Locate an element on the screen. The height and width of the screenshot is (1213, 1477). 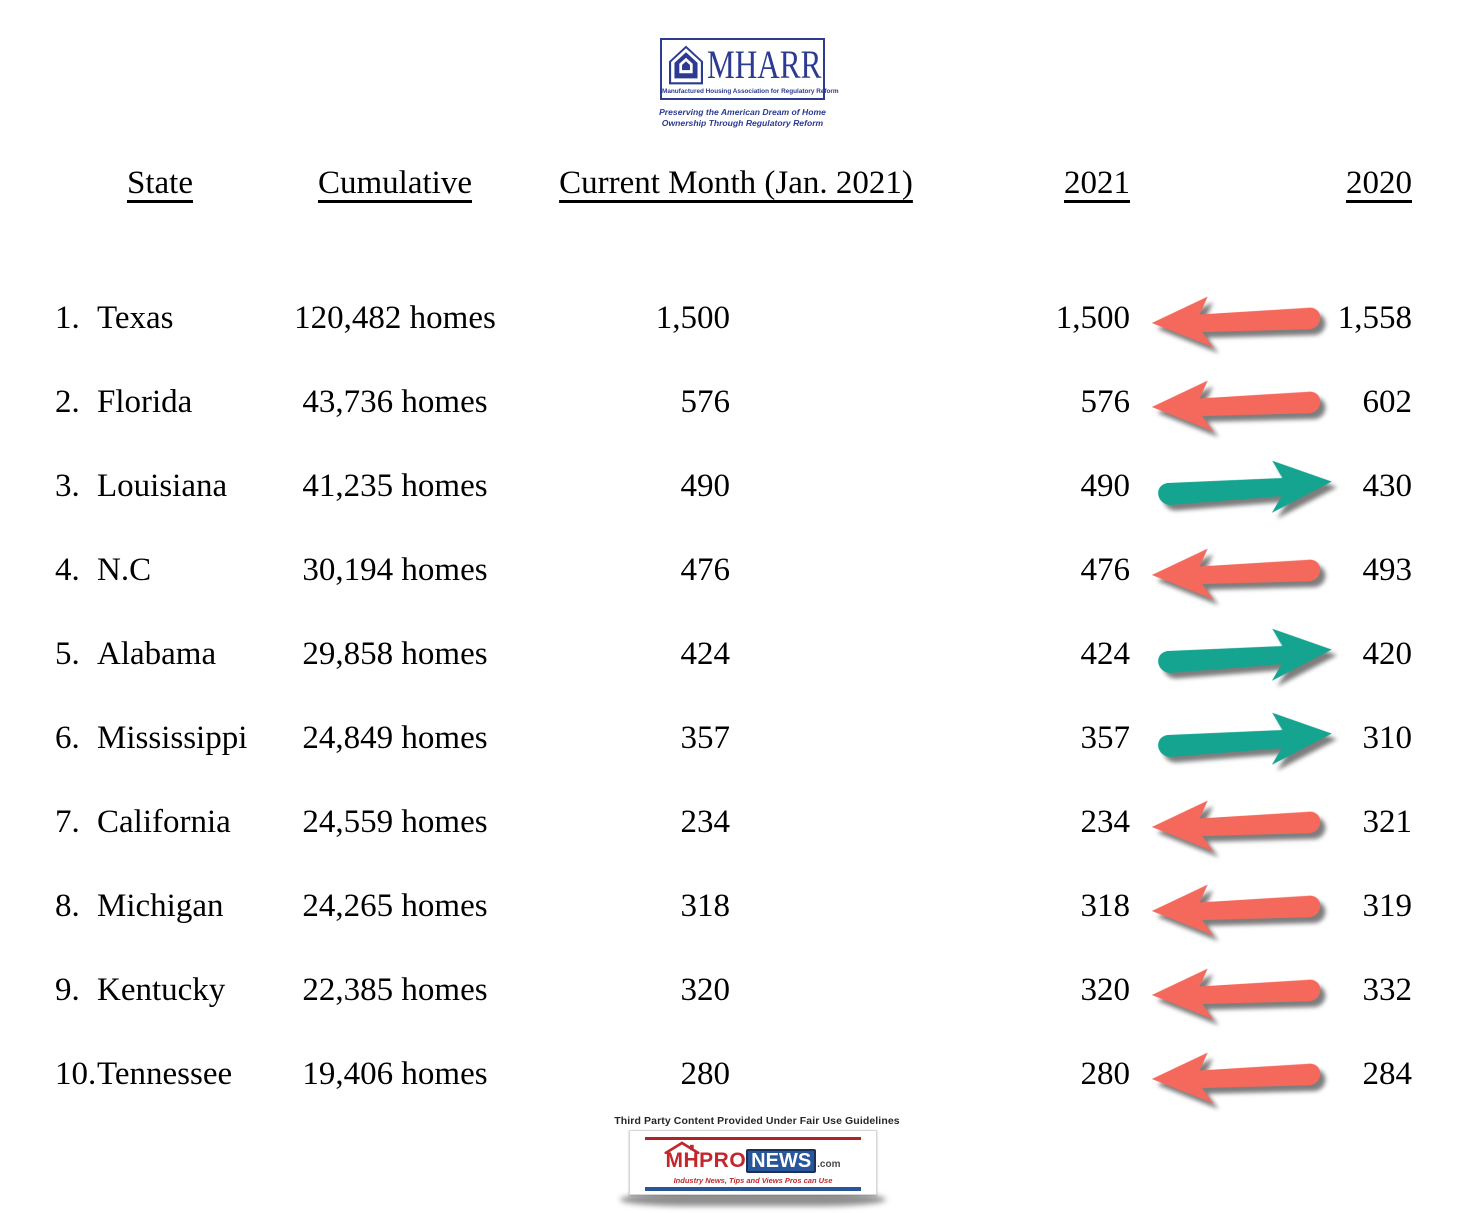
rank-label: 4. is located at coordinates (67, 570).